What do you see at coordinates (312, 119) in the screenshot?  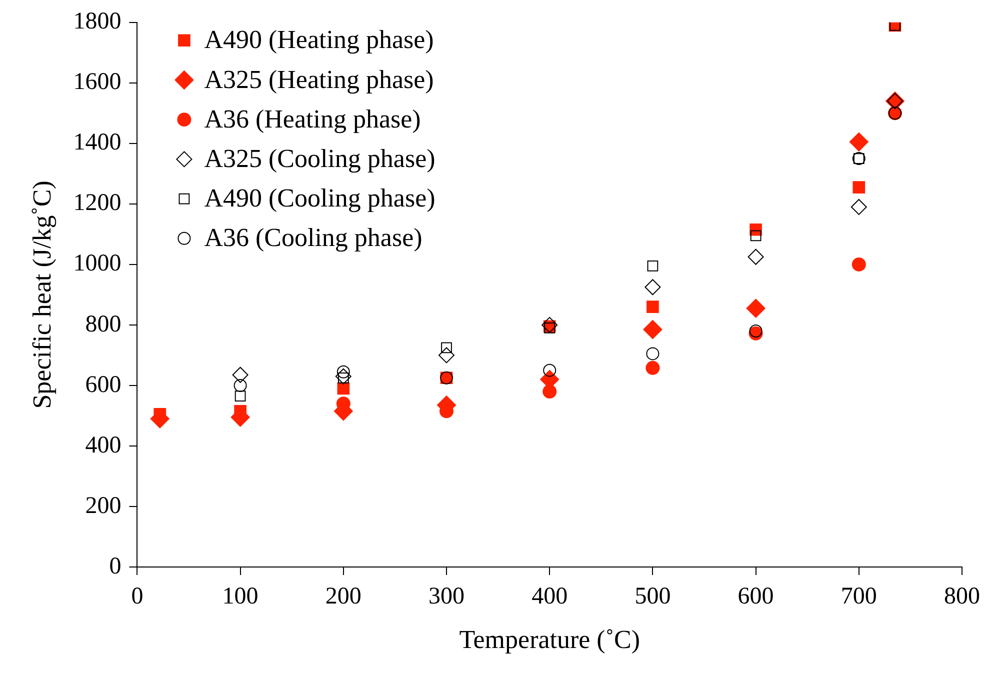 I see `legend-label: A36 (Heating phase)` at bounding box center [312, 119].